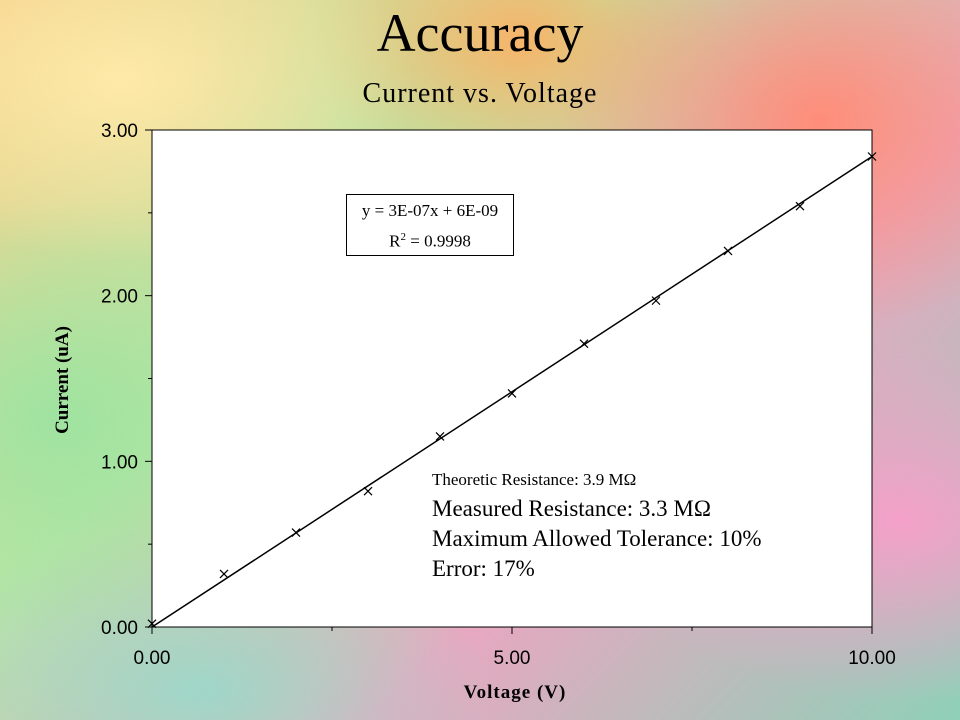  I want to click on y-tick-label: 1.00, so click(119, 462).